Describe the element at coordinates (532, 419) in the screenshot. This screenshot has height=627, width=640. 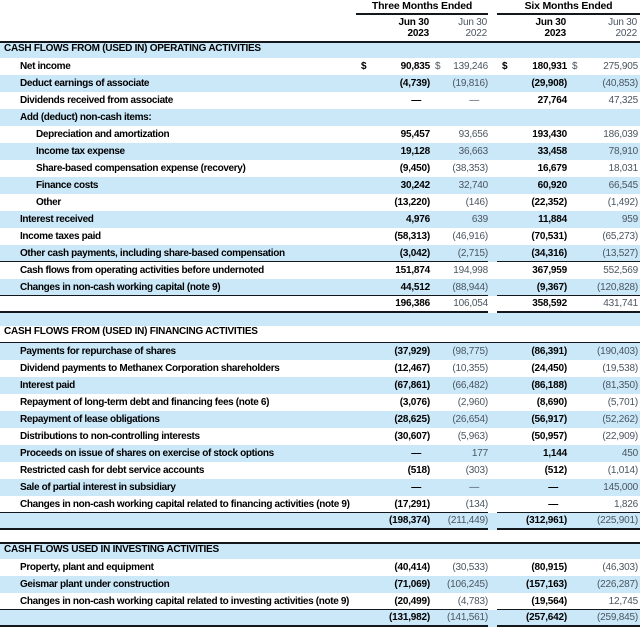
I see `value-cell: (56,917)` at that location.